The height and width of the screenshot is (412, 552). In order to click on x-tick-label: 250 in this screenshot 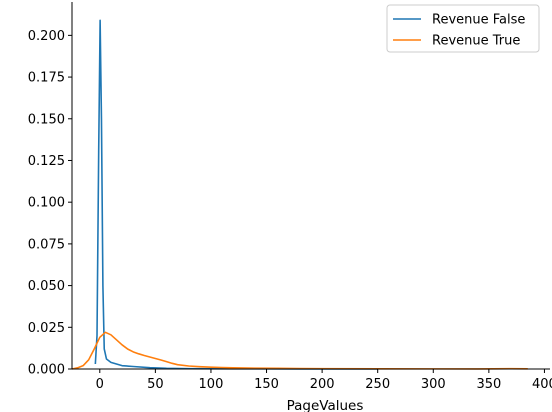, I will do `click(377, 384)`.